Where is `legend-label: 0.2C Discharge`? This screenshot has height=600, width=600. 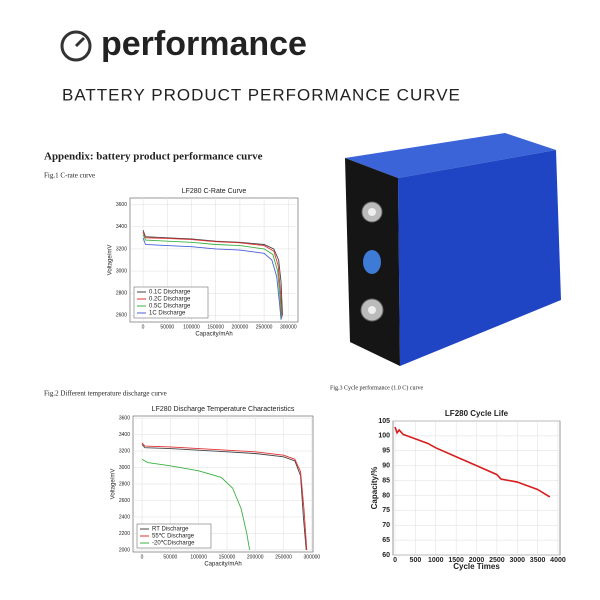 legend-label: 0.2C Discharge is located at coordinates (170, 300).